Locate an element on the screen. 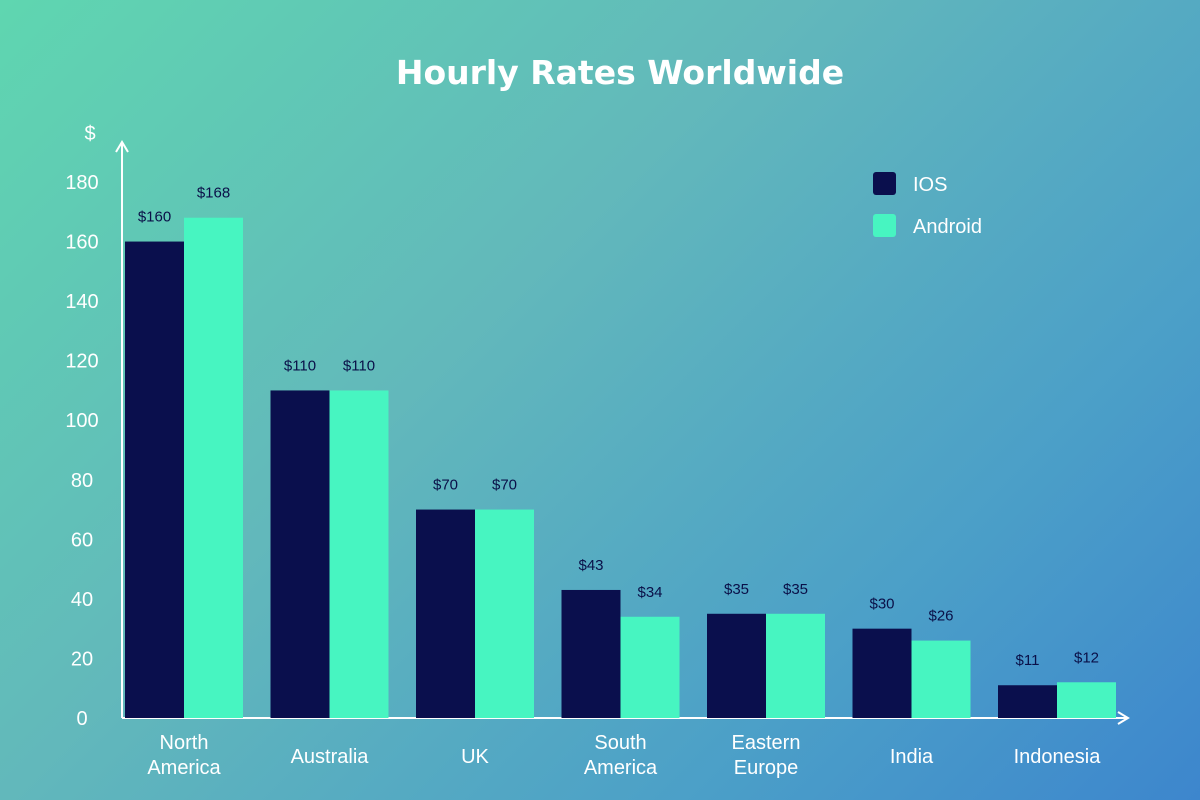  y-tick-label: 160 is located at coordinates (81, 243).